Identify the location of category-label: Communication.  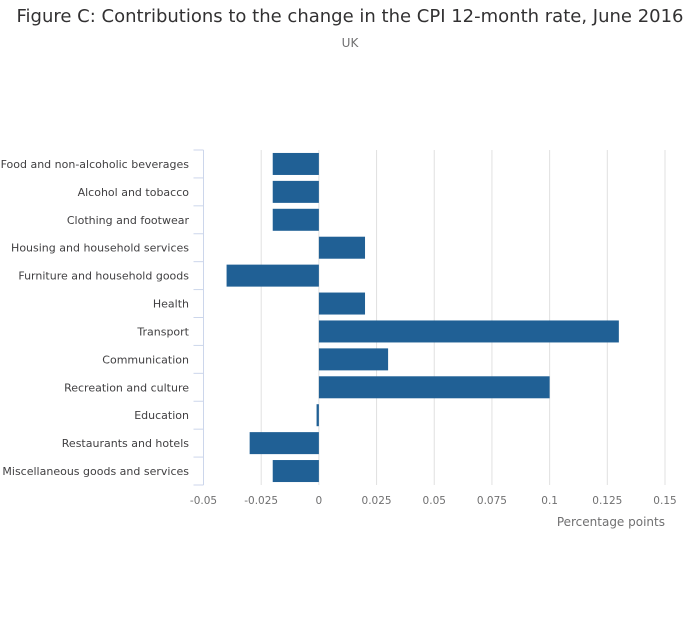
(145, 359).